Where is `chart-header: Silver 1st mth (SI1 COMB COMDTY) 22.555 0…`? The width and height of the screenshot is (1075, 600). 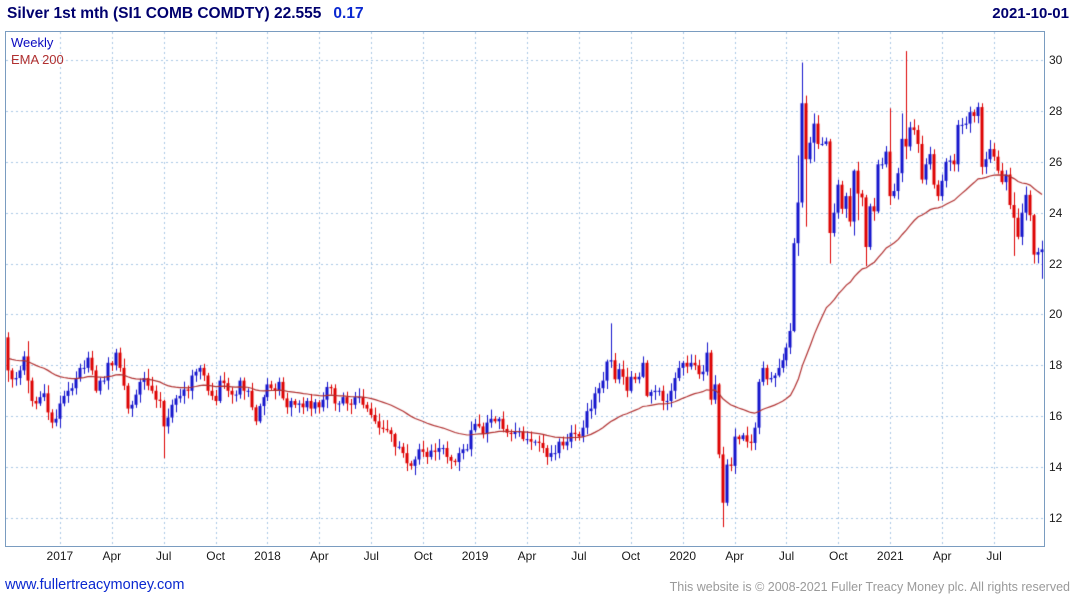
chart-header: Silver 1st mth (SI1 COMB COMDTY) 22.555 0… is located at coordinates (185, 14).